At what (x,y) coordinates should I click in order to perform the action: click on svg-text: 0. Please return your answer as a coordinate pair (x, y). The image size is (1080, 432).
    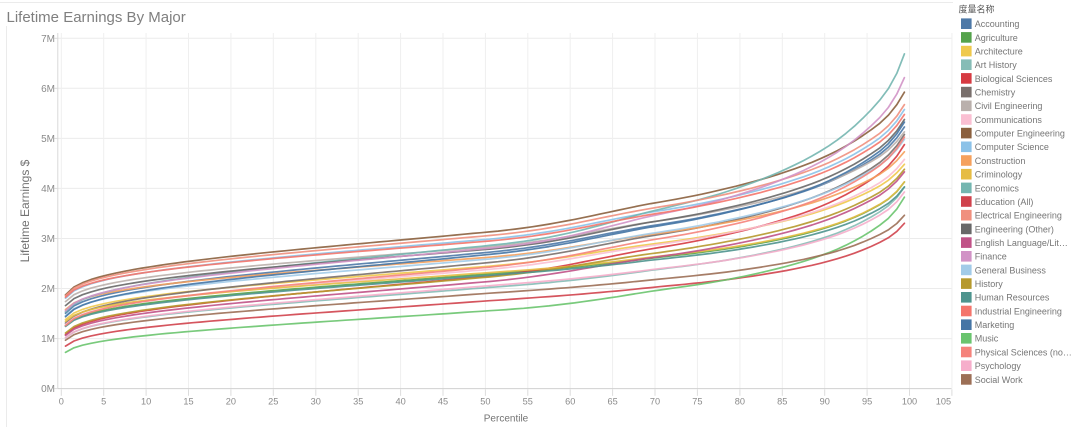
    Looking at the image, I should click on (61, 402).